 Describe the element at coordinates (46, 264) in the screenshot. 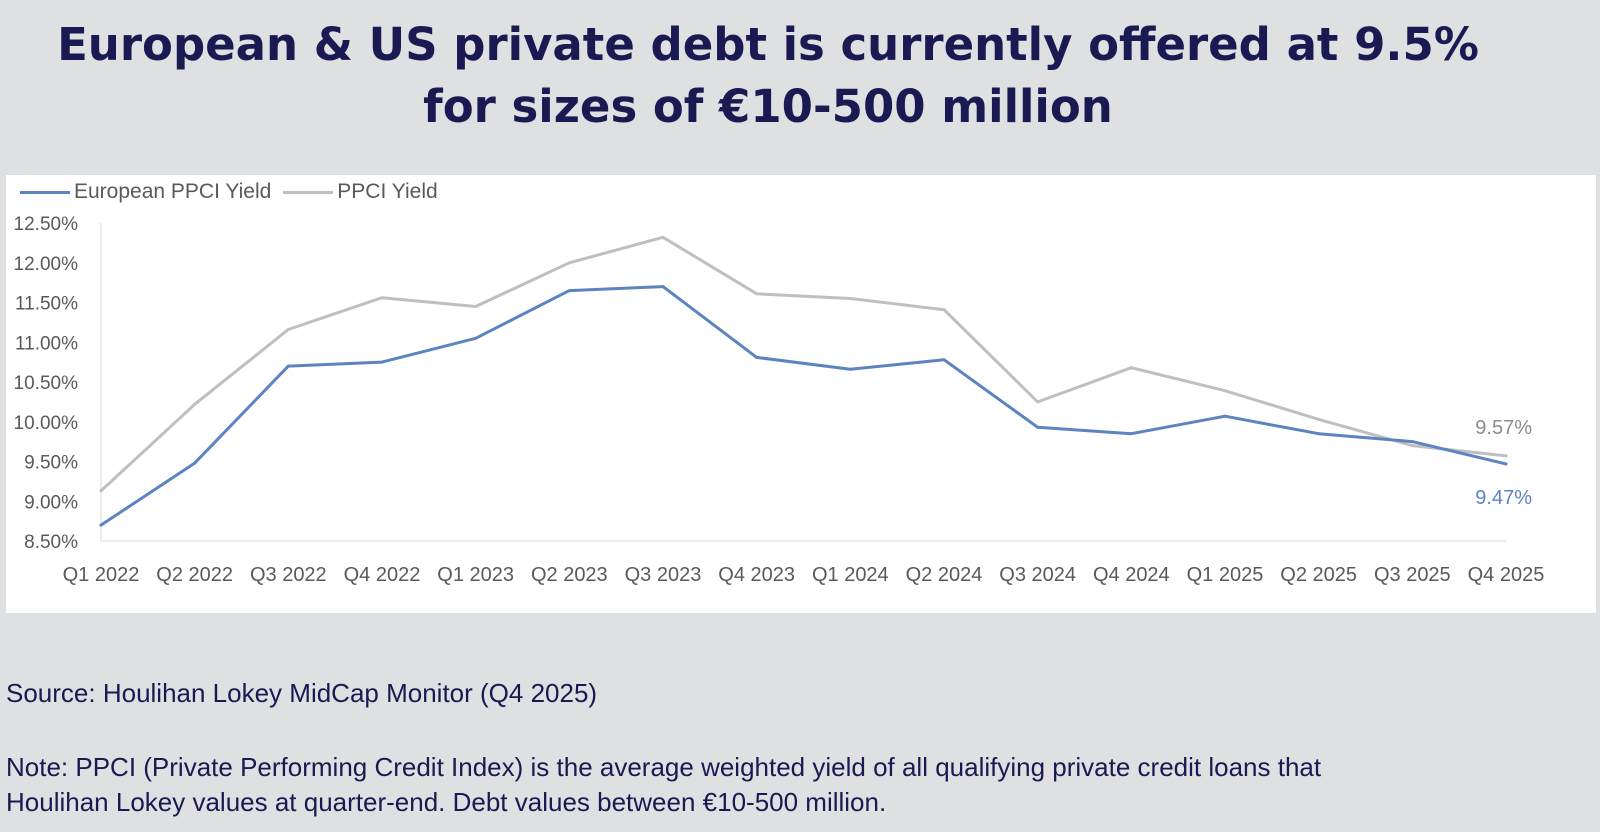

I see `y-tick-label: 12.00%` at that location.